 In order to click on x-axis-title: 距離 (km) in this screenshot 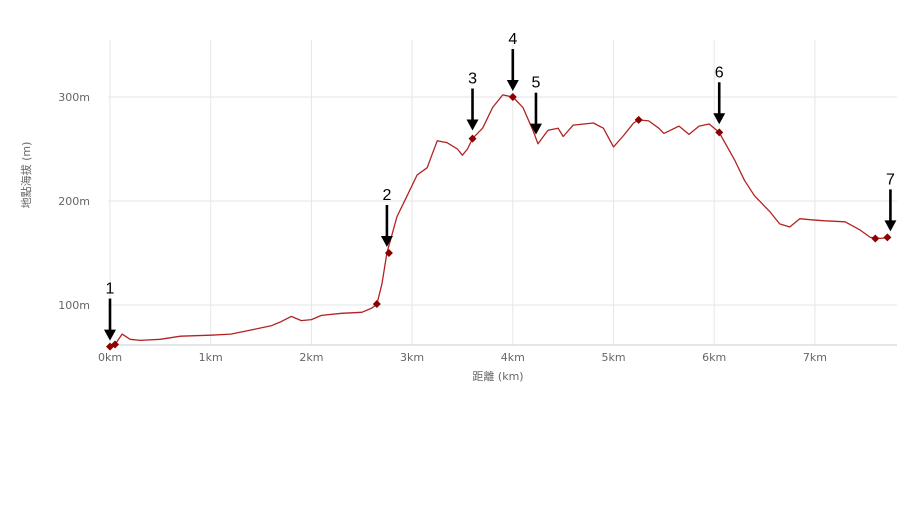, I will do `click(497, 376)`.